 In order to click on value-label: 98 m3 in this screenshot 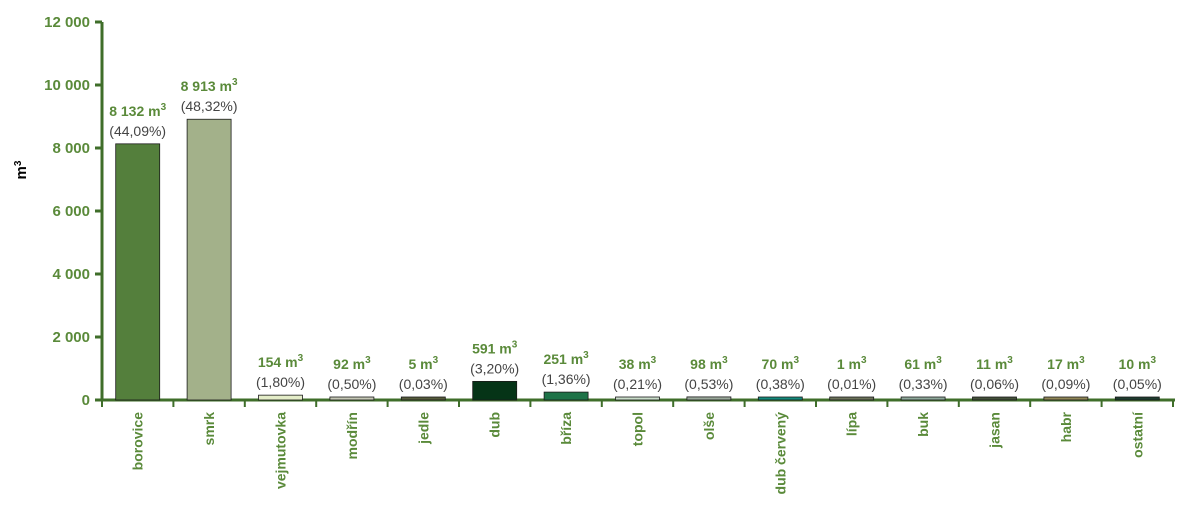, I will do `click(709, 363)`.